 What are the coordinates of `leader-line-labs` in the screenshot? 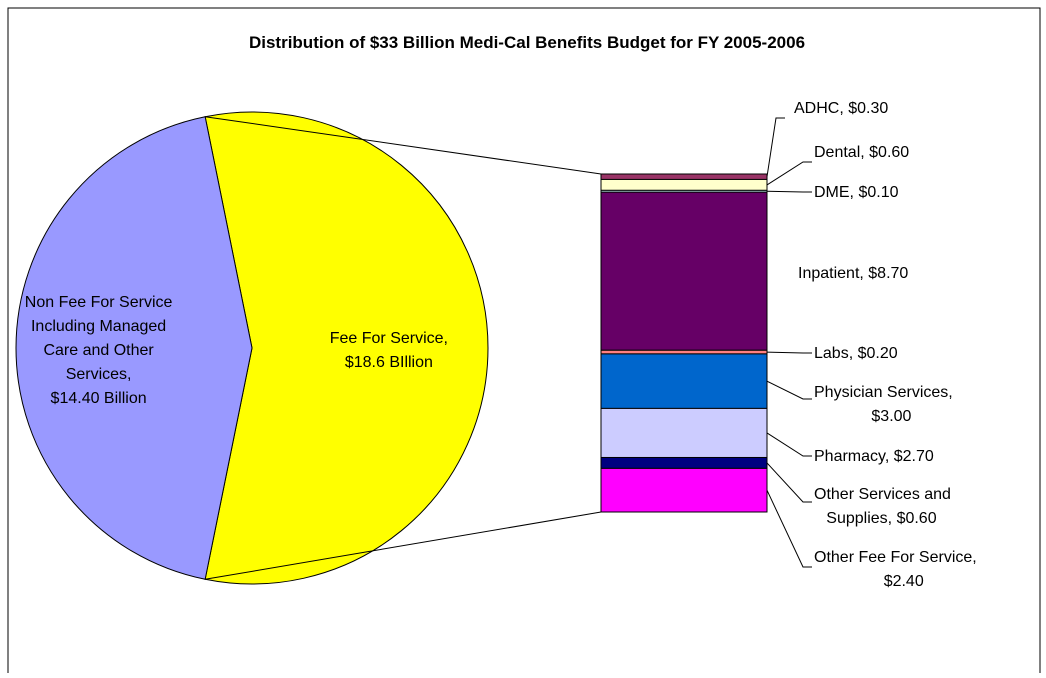 It's located at (789, 352).